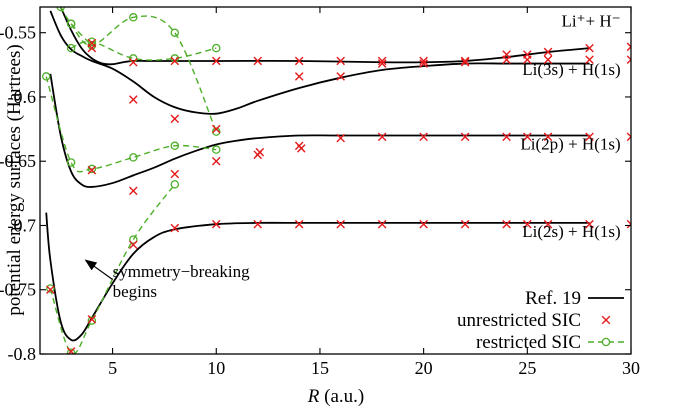 Image resolution: width=674 pixels, height=410 pixels. What do you see at coordinates (216, 368) in the screenshot?
I see `x-tick-label: 10` at bounding box center [216, 368].